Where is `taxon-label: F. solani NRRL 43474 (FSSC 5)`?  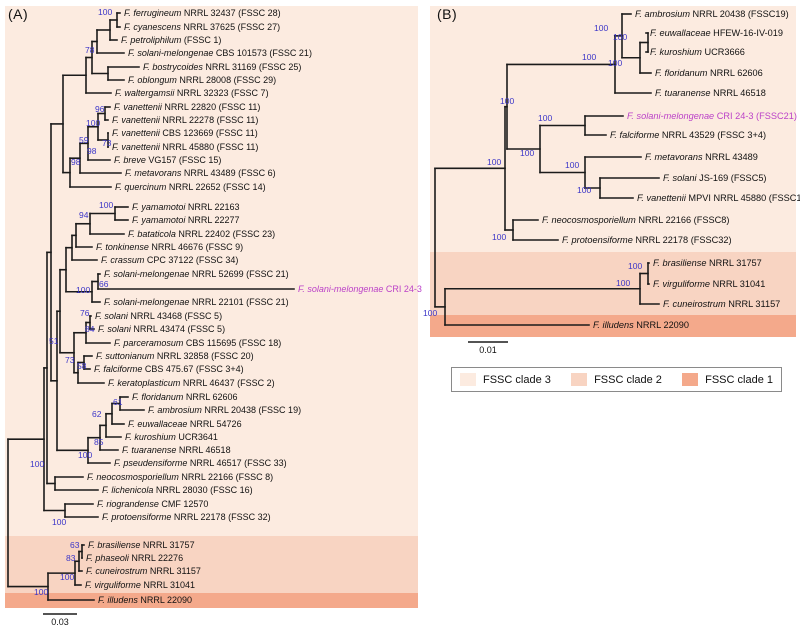
taxon-label: F. solani NRRL 43474 (FSSC 5) is located at coordinates (161, 329).